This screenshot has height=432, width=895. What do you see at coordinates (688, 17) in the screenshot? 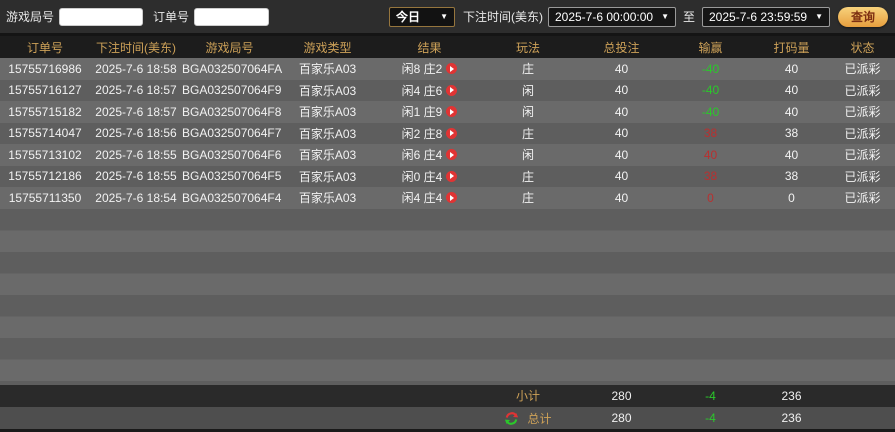
I see `to-label: 至` at bounding box center [688, 17].